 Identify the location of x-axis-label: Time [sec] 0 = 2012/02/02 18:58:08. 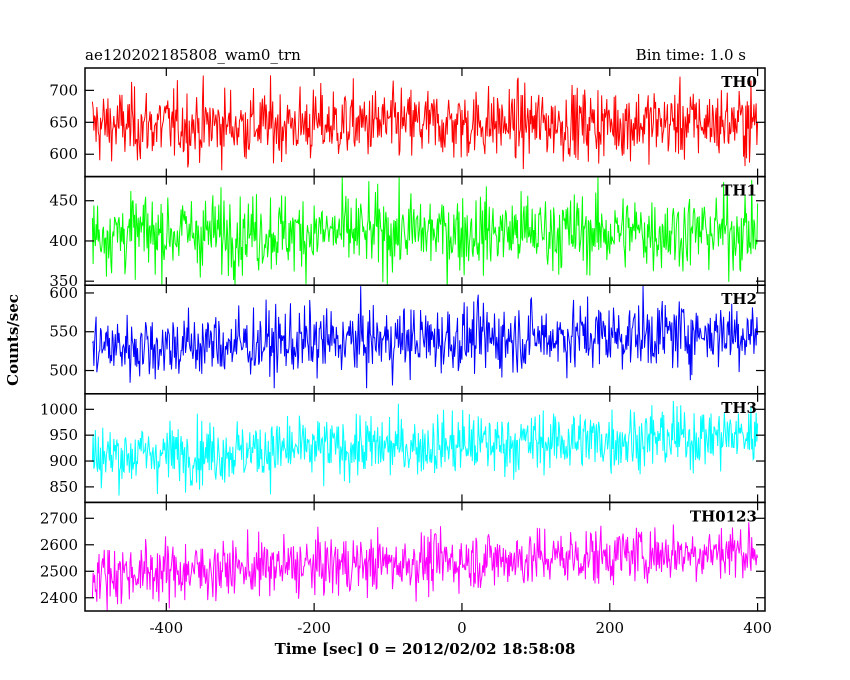
(425, 649).